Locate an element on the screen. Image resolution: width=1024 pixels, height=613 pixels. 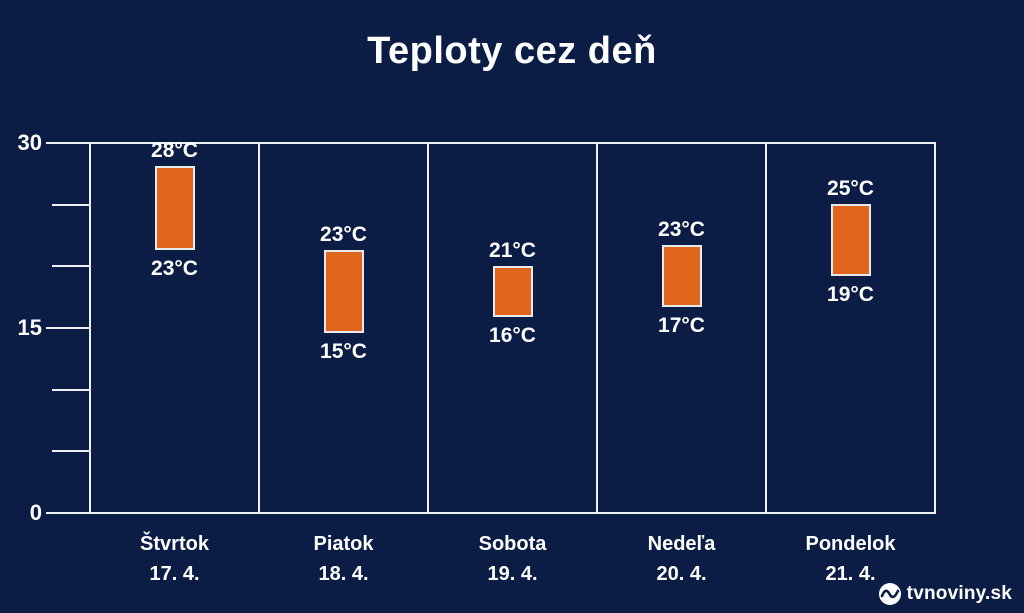
x-axis-date-label: 17. 4. is located at coordinates (174, 574).